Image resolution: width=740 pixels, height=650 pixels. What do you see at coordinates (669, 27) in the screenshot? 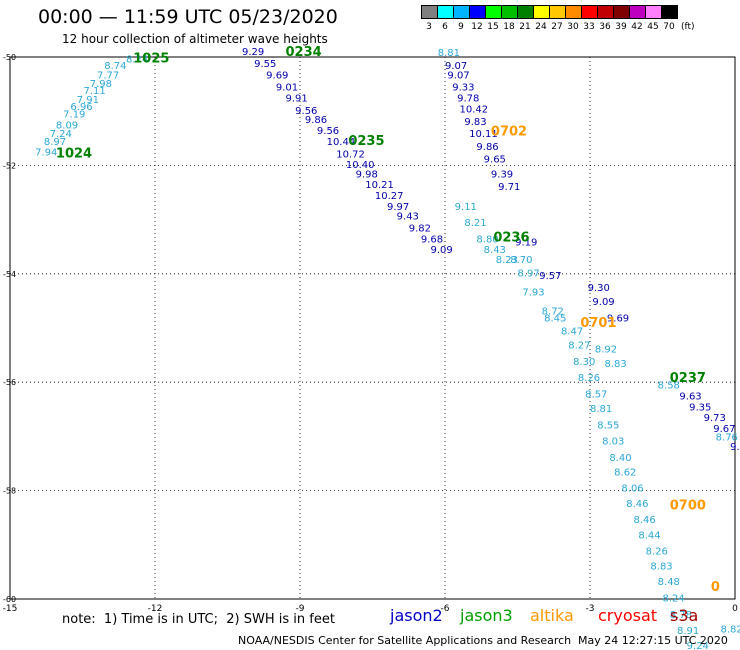
I see `color-scale-label: 70` at bounding box center [669, 27].